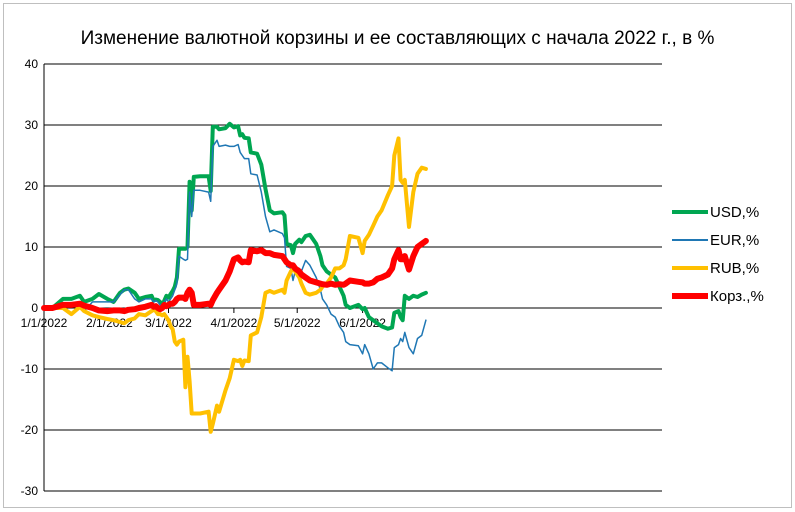 Image resolution: width=795 pixels, height=512 pixels. I want to click on y-tick-label: -10, so click(30, 369).